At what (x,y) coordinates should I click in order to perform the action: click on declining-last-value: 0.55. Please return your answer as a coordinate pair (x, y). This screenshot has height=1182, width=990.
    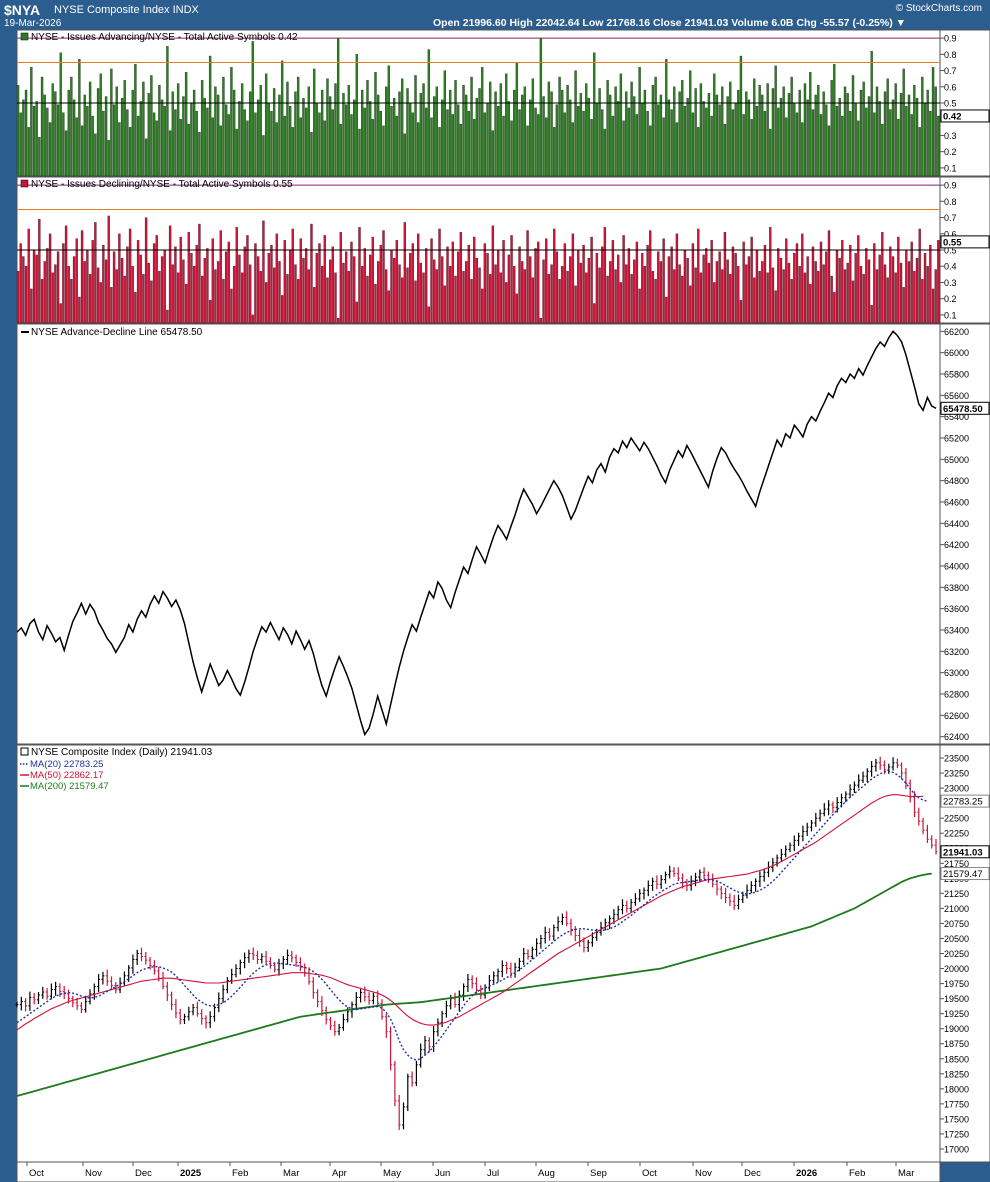
    Looking at the image, I should click on (952, 242).